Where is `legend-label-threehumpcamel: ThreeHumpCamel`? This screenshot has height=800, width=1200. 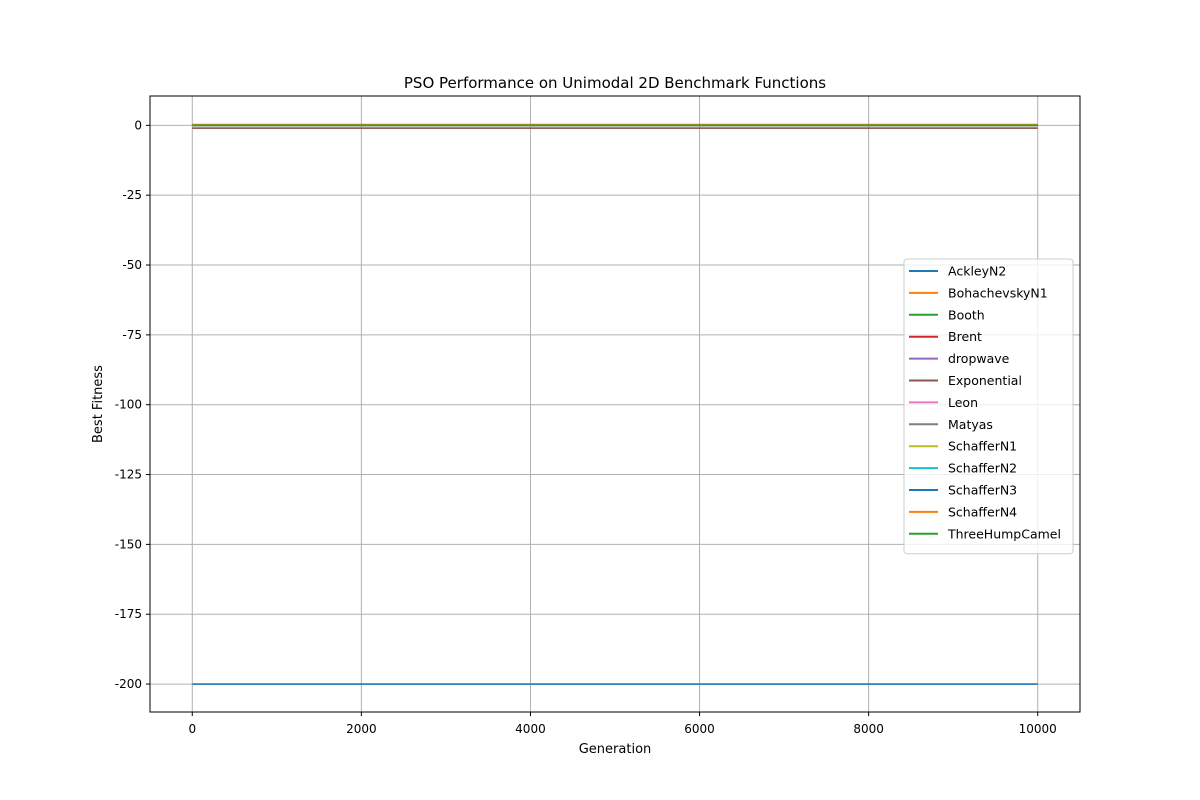
legend-label-threehumpcamel: ThreeHumpCamel is located at coordinates (1004, 533).